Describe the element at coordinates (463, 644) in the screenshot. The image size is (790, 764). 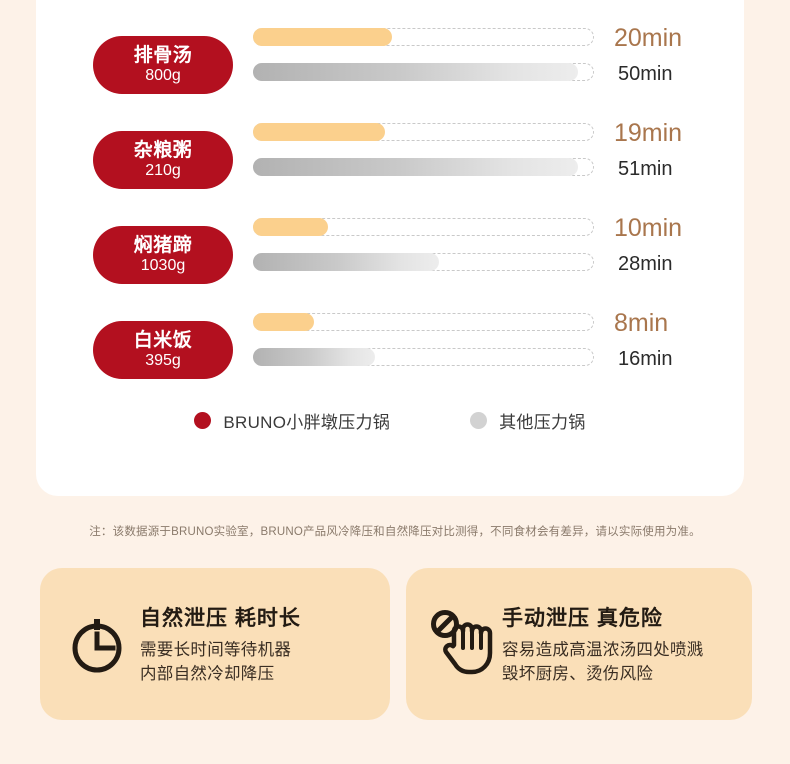
I see `no-hand-icon` at that location.